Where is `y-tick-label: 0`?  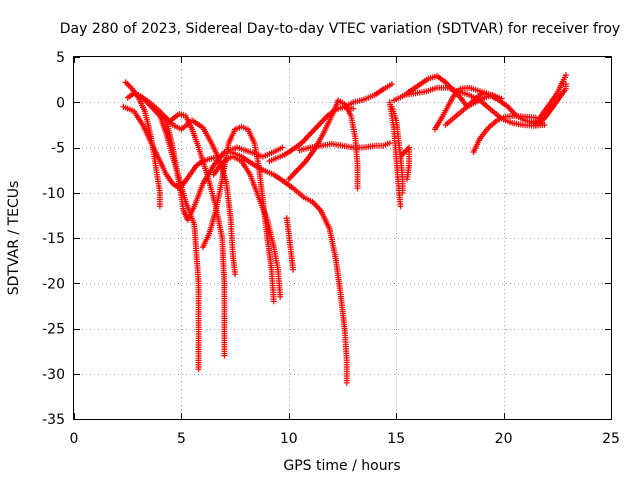 y-tick-label: 0 is located at coordinates (60, 103).